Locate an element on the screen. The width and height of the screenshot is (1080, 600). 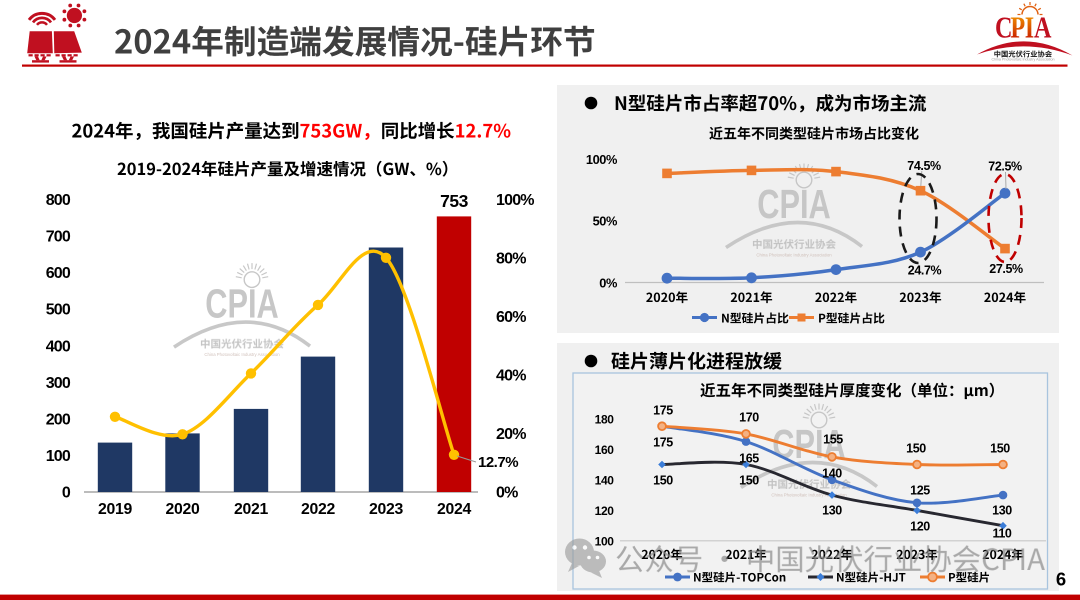
svg-text: 74.5% is located at coordinates (924, 166).